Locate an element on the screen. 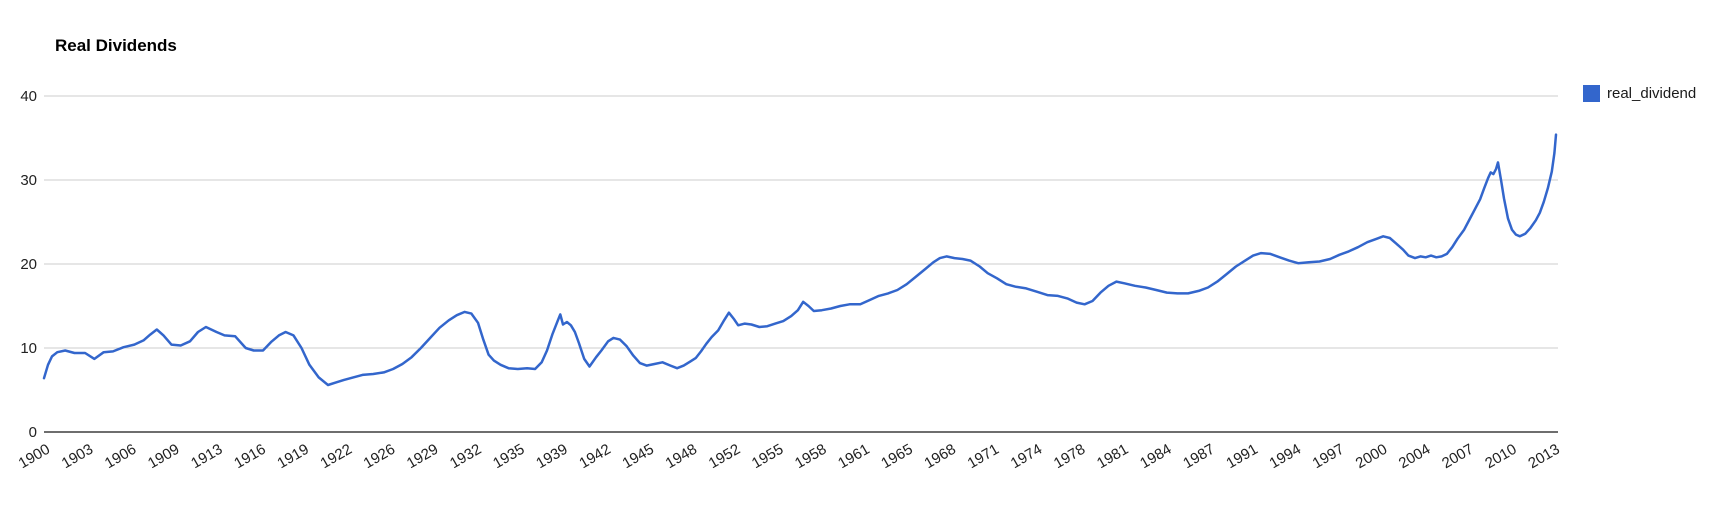 The width and height of the screenshot is (1730, 508). x-tick-label: 1961 is located at coordinates (853, 456).